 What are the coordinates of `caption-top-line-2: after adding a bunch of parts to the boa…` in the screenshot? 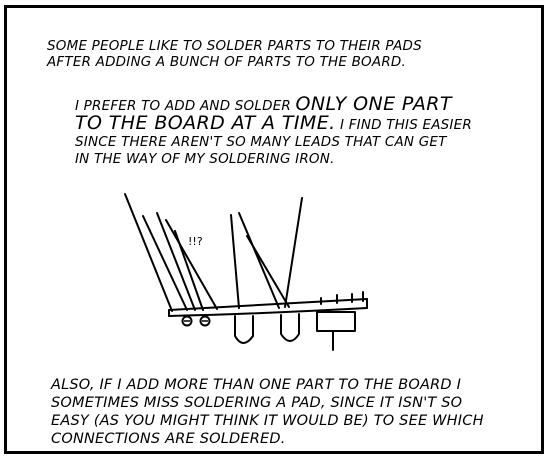 It's located at (226, 62).